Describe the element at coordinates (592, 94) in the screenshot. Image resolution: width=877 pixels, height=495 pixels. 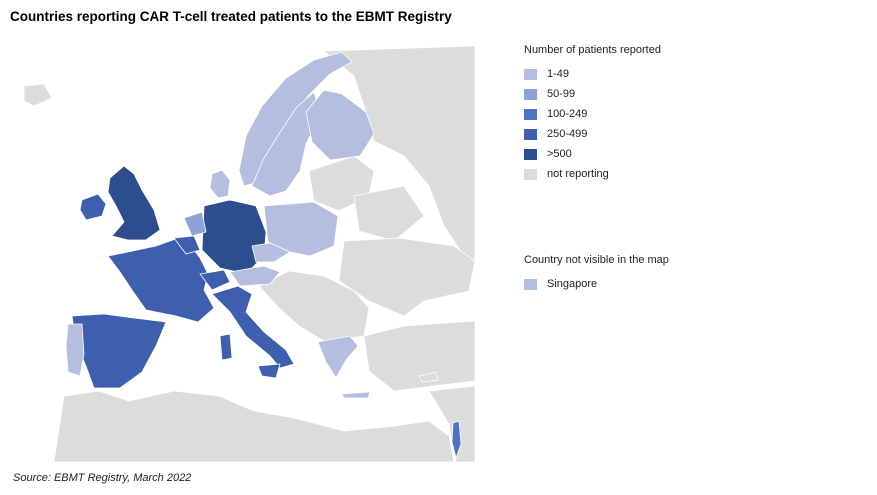
I see `legend-item: 50-99` at that location.